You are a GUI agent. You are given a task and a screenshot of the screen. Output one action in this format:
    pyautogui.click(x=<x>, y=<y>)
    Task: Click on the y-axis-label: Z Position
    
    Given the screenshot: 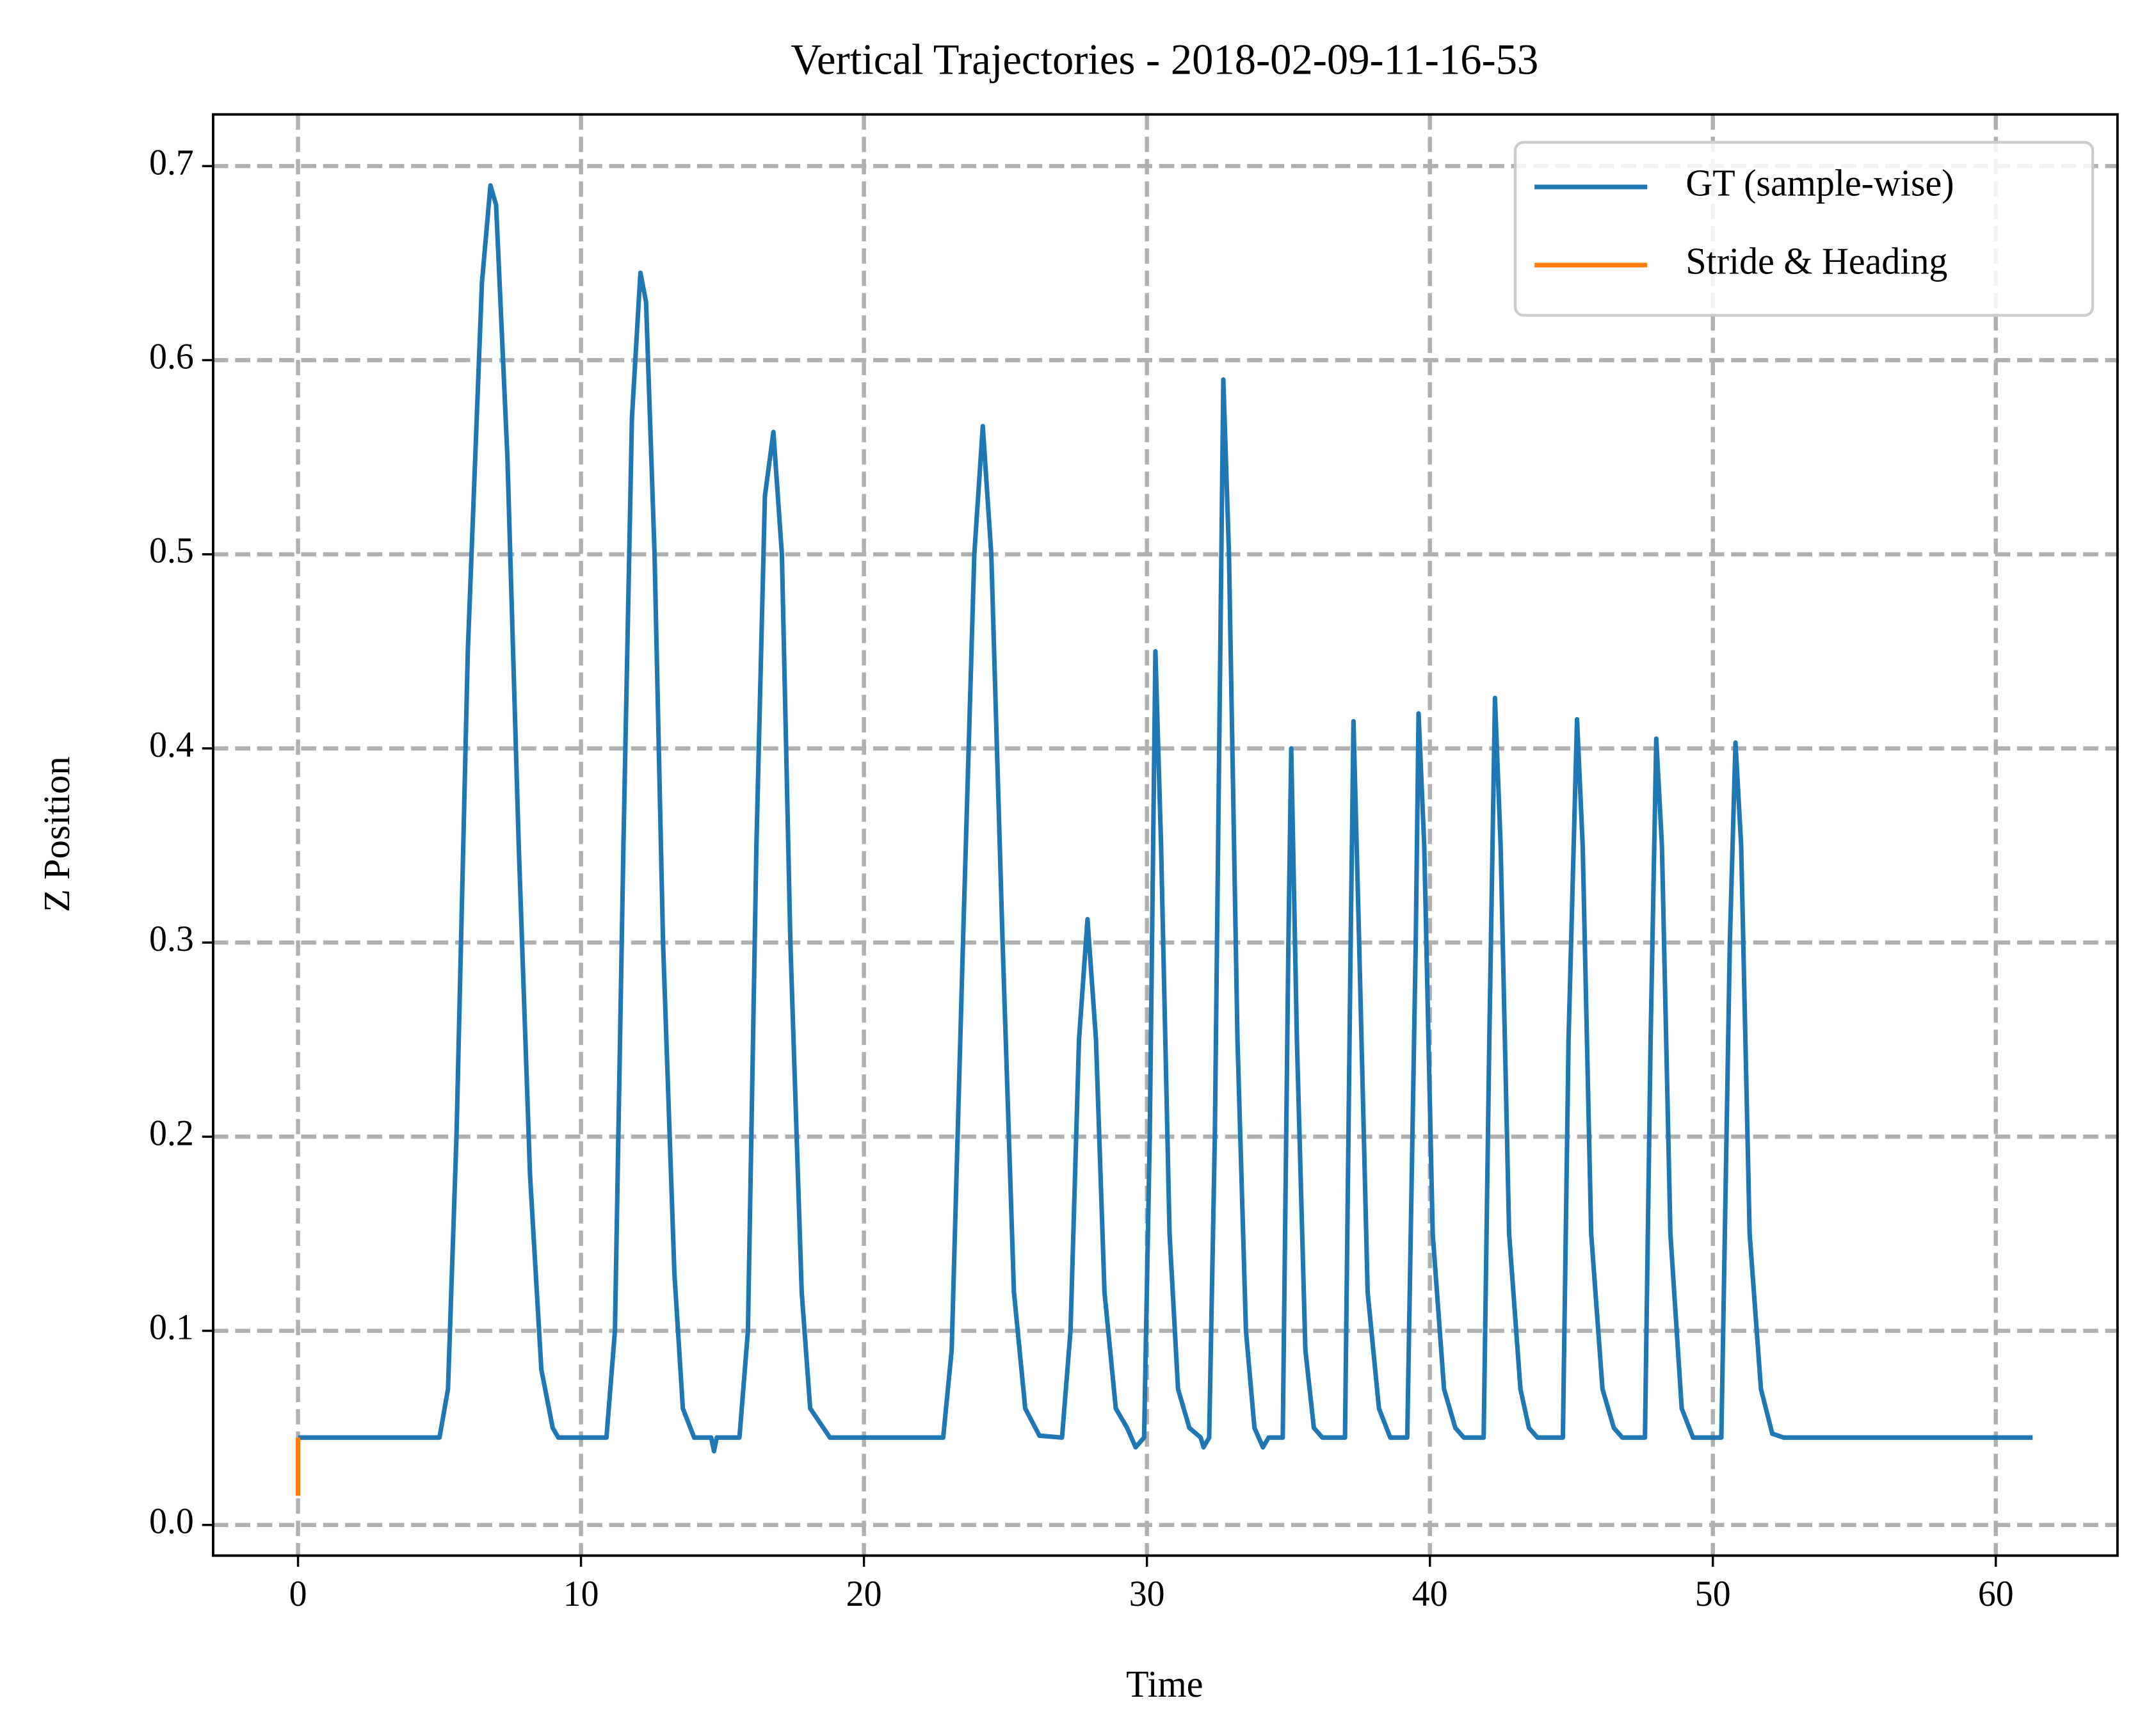 What is the action you would take?
    pyautogui.click(x=56, y=834)
    